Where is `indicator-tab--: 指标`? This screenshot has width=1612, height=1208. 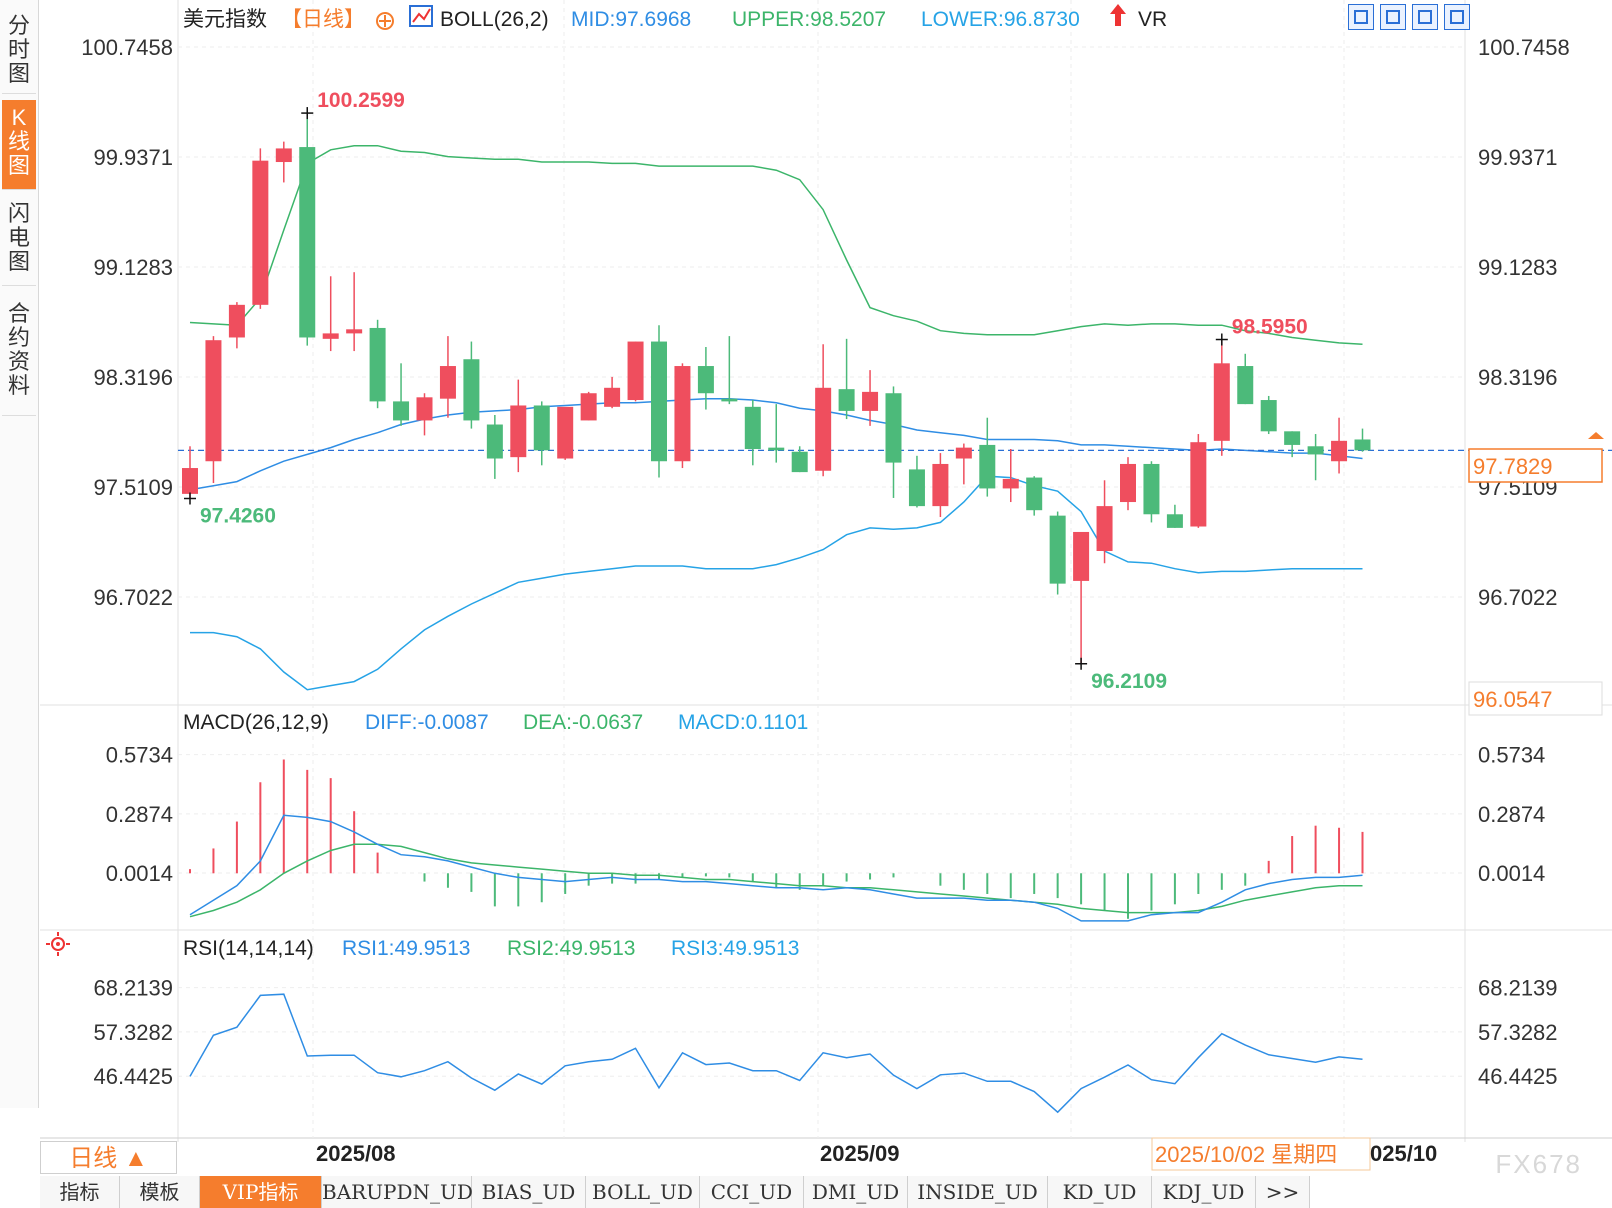 indicator-tab--: 指标 is located at coordinates (80, 1192).